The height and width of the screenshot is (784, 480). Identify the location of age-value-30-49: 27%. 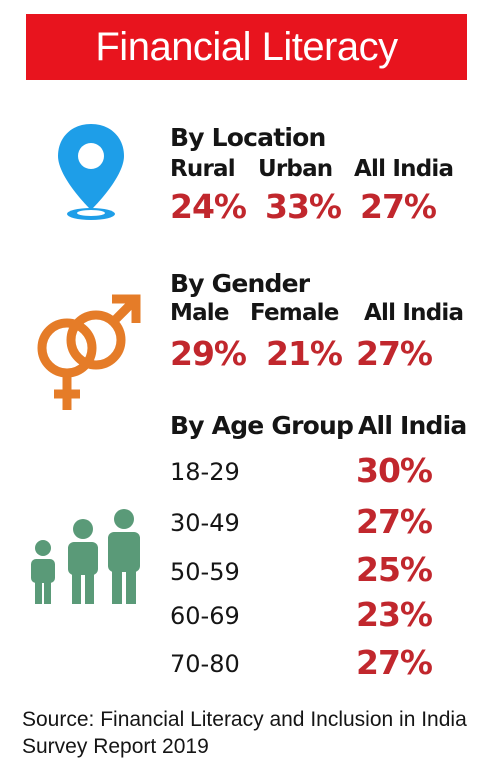
(394, 521).